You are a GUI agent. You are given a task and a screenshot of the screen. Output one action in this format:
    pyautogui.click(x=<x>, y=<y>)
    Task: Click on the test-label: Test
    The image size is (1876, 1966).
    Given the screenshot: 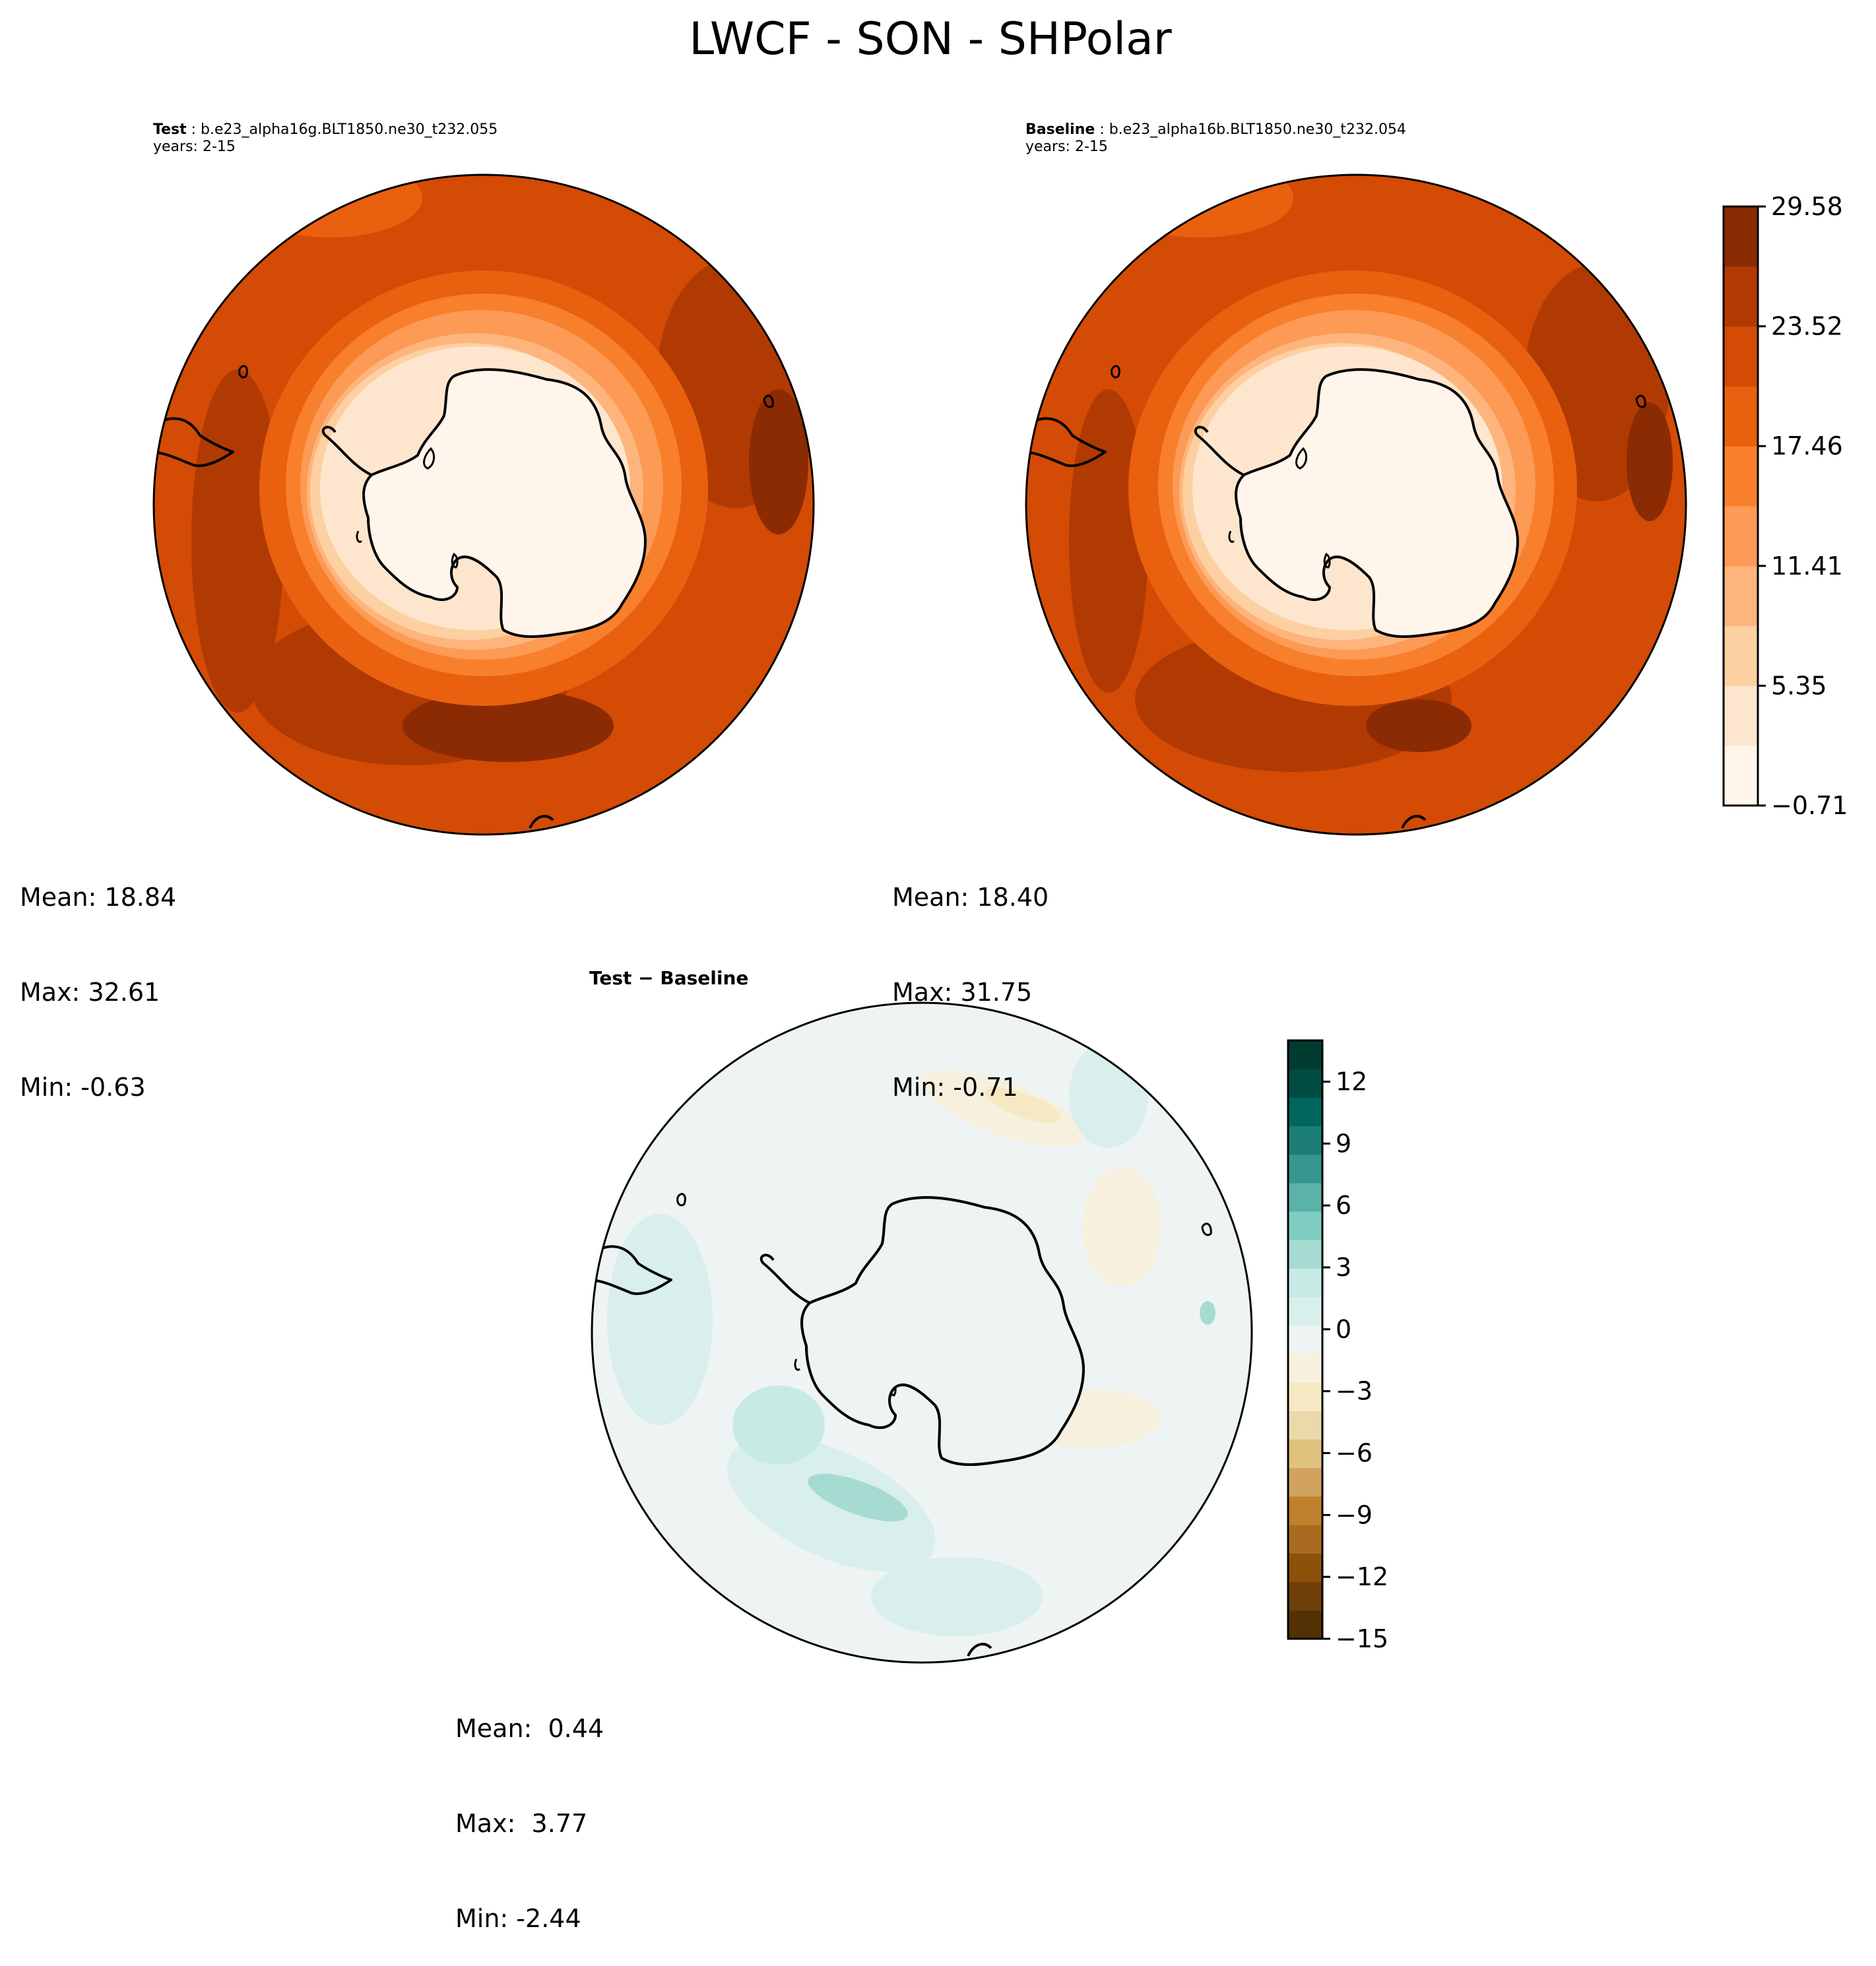 What is the action you would take?
    pyautogui.click(x=170, y=130)
    